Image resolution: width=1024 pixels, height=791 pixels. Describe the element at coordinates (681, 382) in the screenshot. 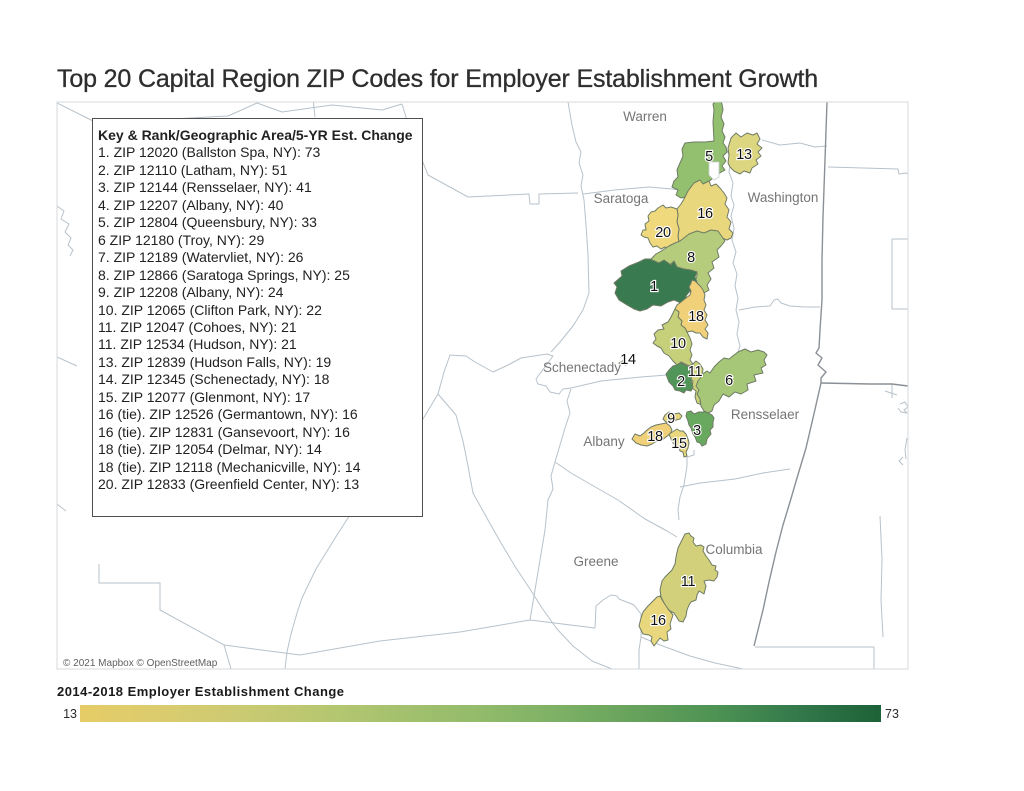

I see `svg-text: 2` at that location.